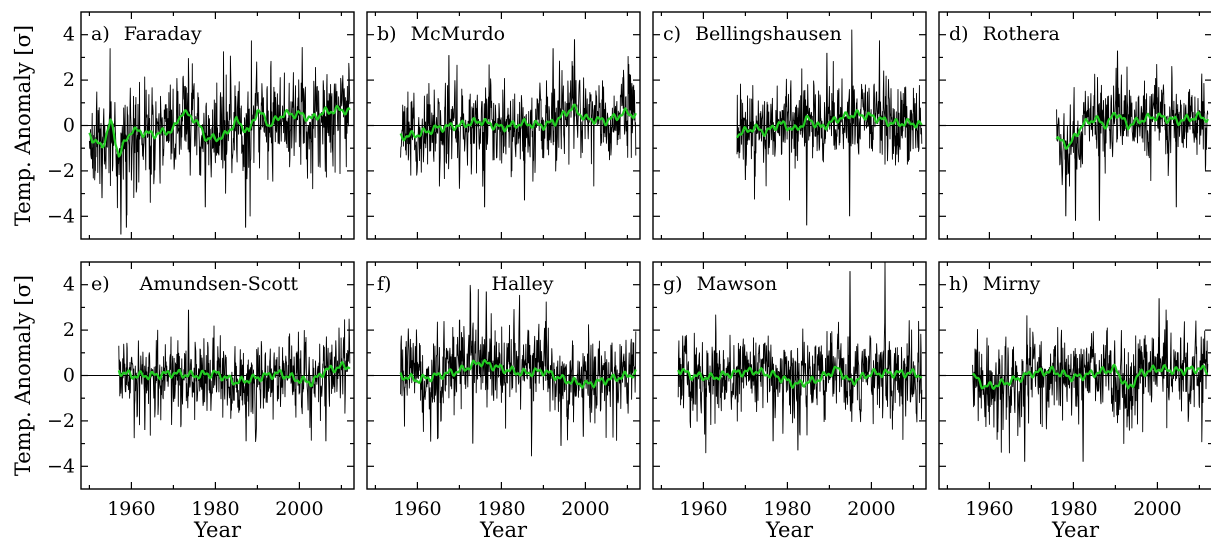  What do you see at coordinates (959, 284) in the screenshot?
I see `panel-letter: h)` at bounding box center [959, 284].